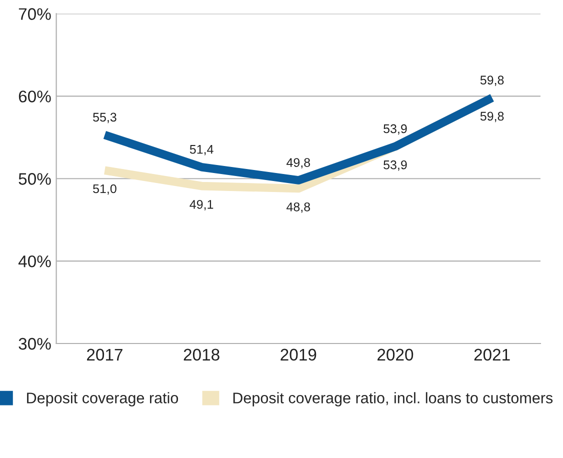 The image size is (563, 458). Describe the element at coordinates (202, 354) in the screenshot. I see `x-tick-label: 2018` at that location.